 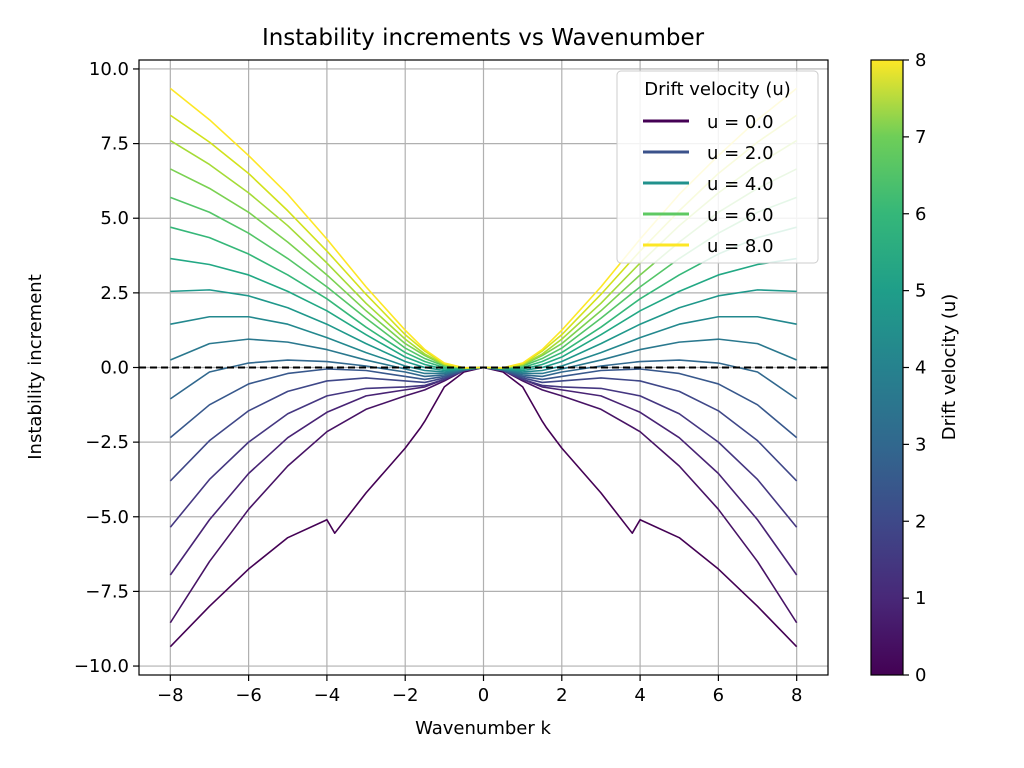 What do you see at coordinates (920, 368) in the screenshot?
I see `colorbar-tick-label: 4` at bounding box center [920, 368].